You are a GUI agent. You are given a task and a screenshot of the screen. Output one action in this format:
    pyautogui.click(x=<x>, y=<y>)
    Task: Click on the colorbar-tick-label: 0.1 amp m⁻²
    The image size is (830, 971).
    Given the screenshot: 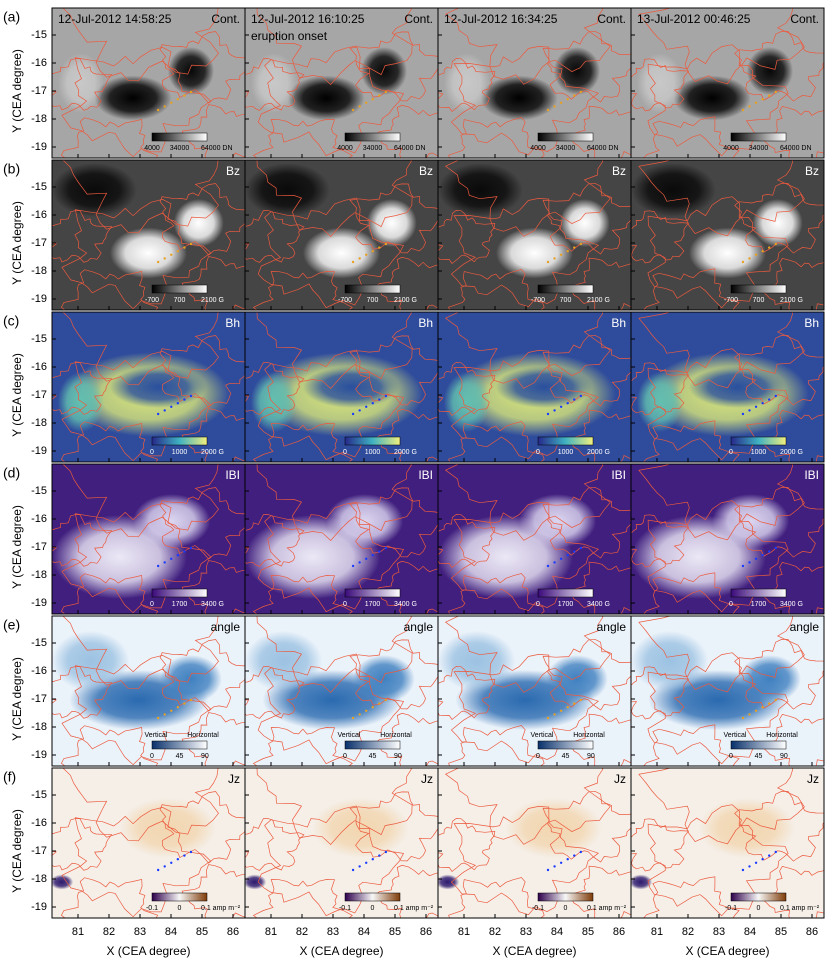 What is the action you would take?
    pyautogui.click(x=607, y=908)
    